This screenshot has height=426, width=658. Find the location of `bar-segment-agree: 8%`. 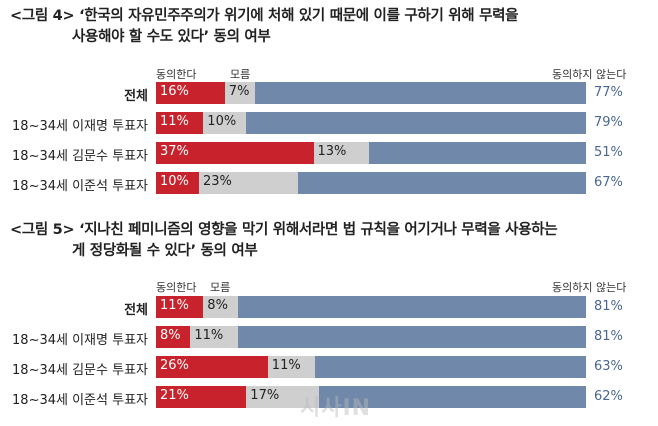

bar-segment-agree: 8% is located at coordinates (173, 337).